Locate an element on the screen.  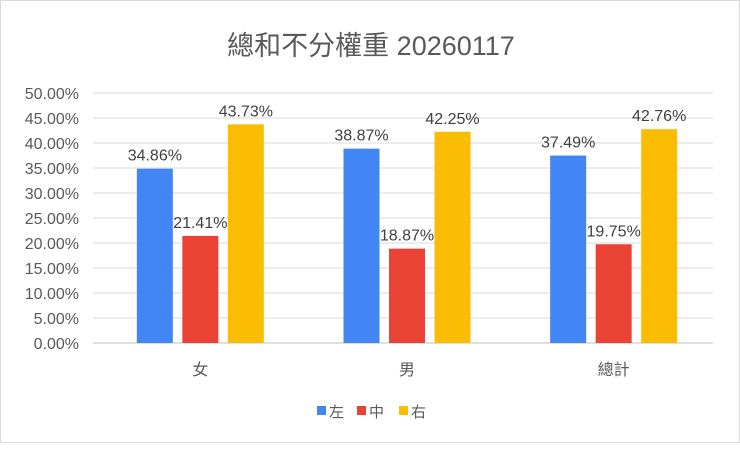
data-label: 18.87% is located at coordinates (407, 236).